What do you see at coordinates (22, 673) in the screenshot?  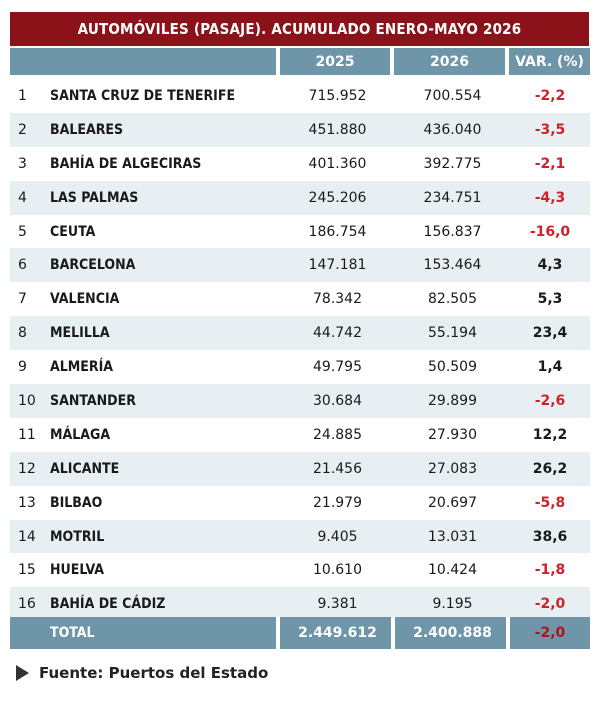 I see `triangle-bullet-icon` at bounding box center [22, 673].